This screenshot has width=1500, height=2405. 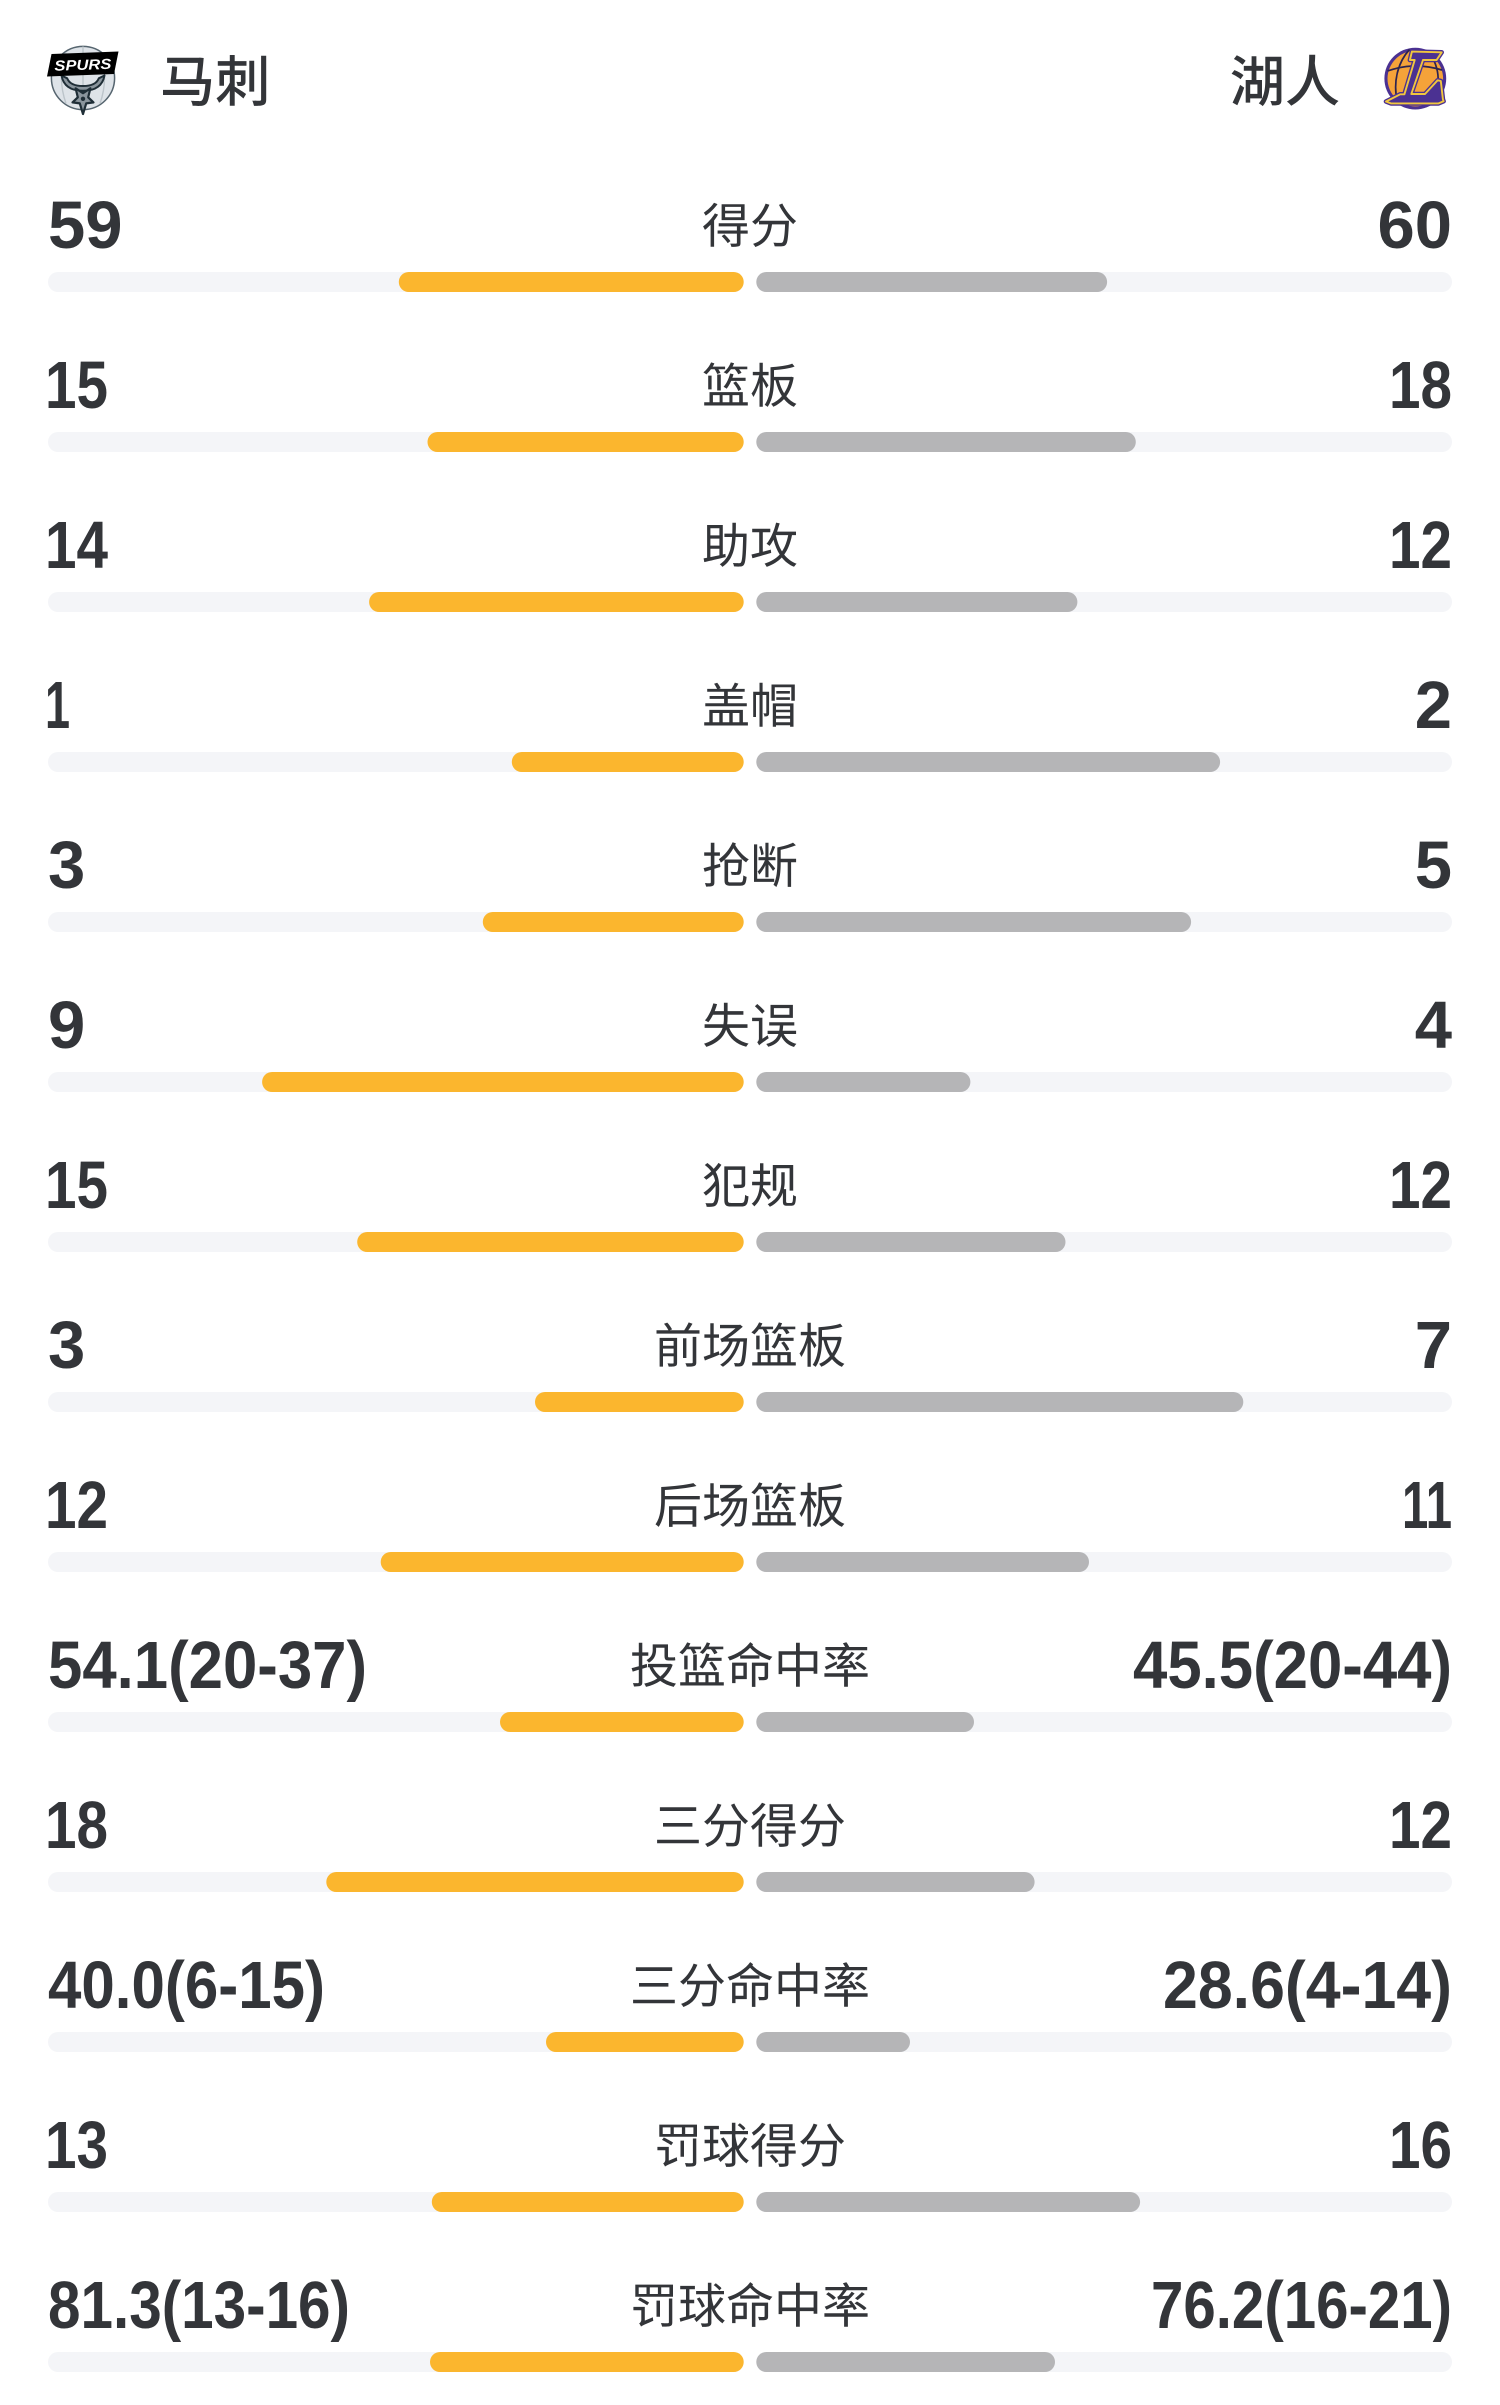 I want to click on svg-text: 7, so click(x=1433, y=1345).